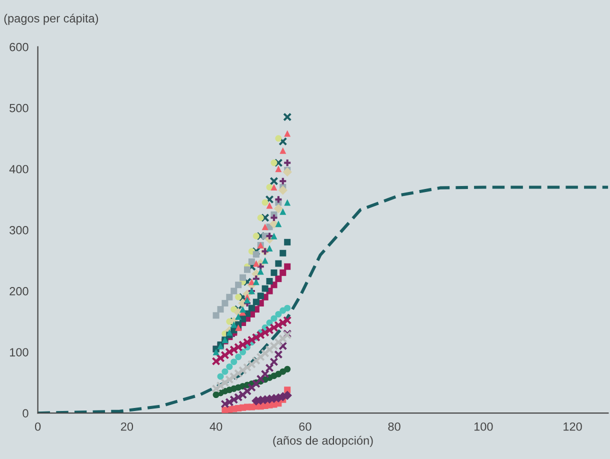 Image resolution: width=610 pixels, height=459 pixels. What do you see at coordinates (19, 108) in the screenshot?
I see `y-tick-label: 500` at bounding box center [19, 108].